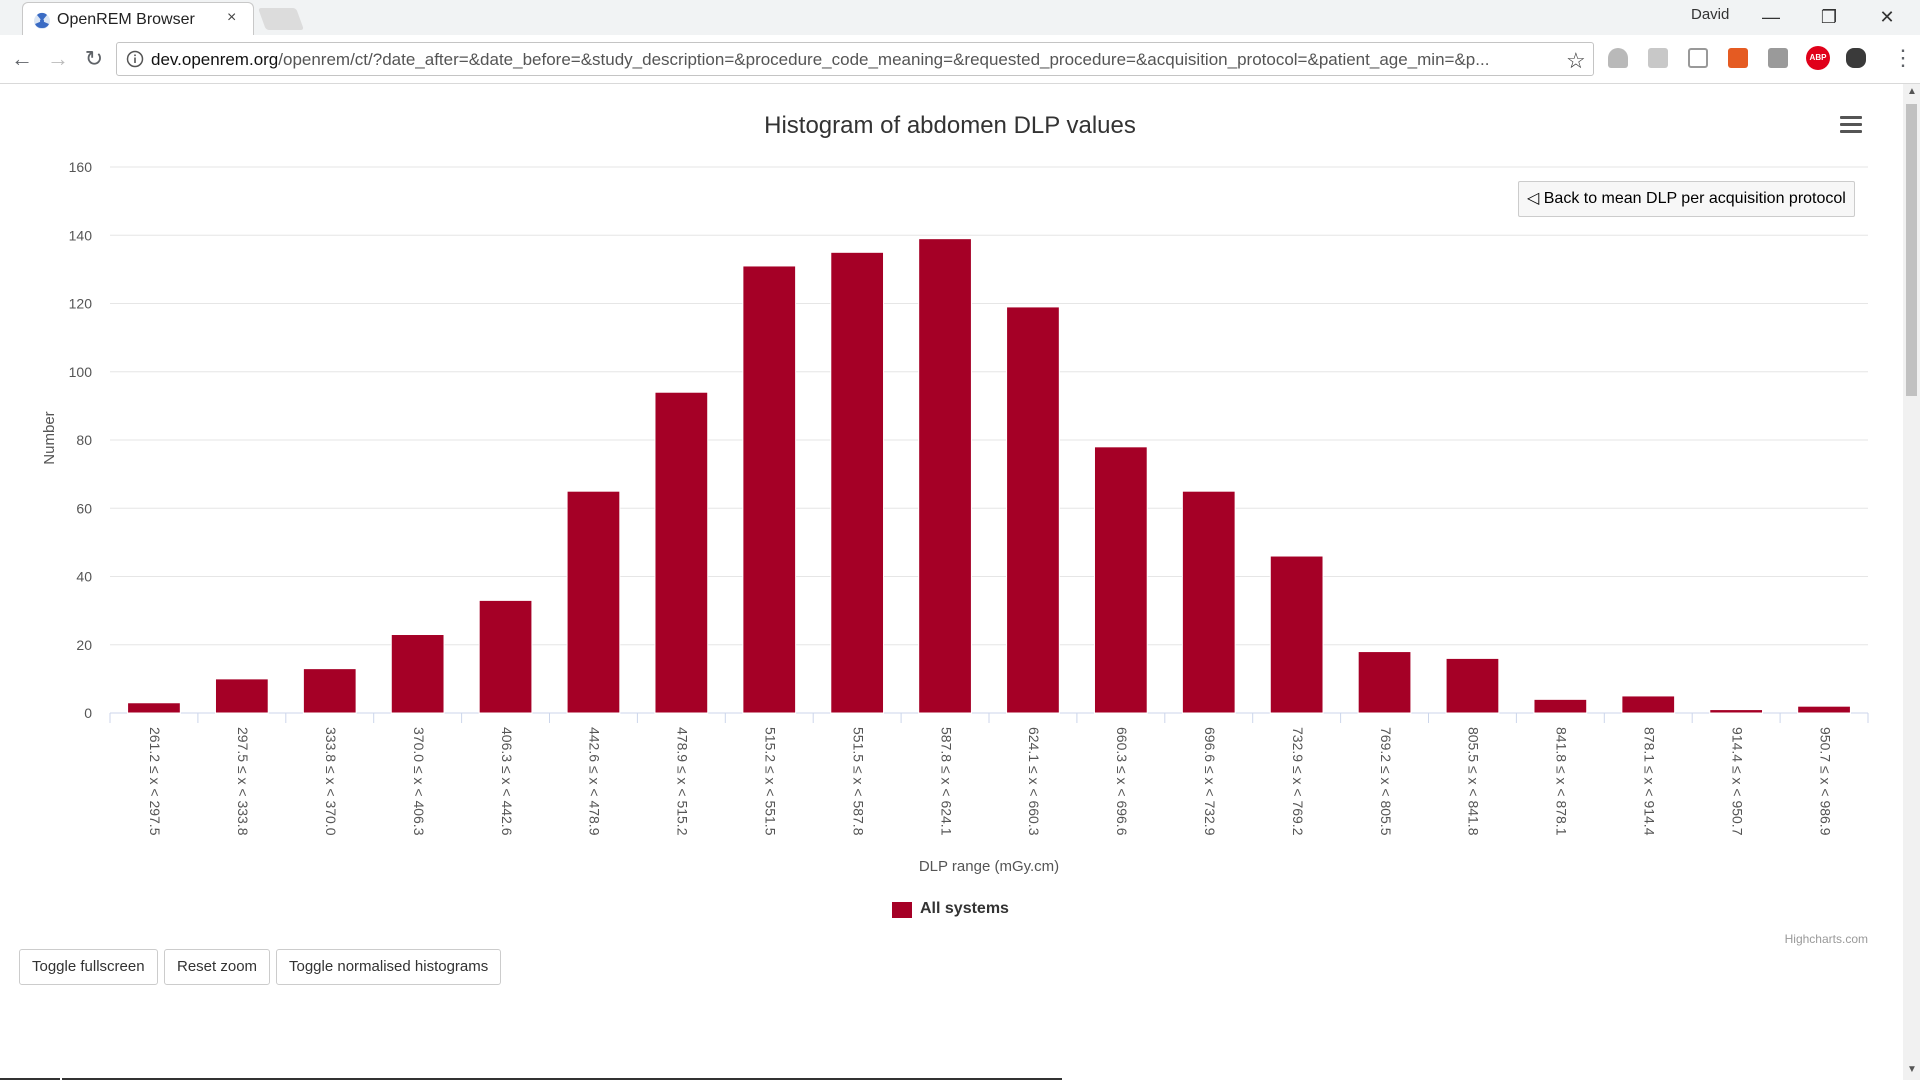 The height and width of the screenshot is (1080, 1920). What do you see at coordinates (126, 19) in the screenshot?
I see `tab-title: OpenREM Browser` at bounding box center [126, 19].